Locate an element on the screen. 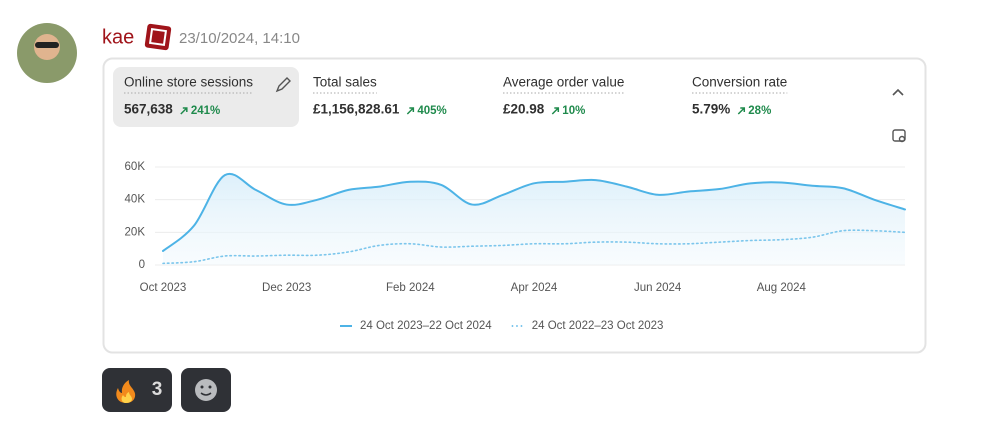 The height and width of the screenshot is (430, 1000). legend-label: 24 Oct 2023–22 Oct 2024 is located at coordinates (426, 326).